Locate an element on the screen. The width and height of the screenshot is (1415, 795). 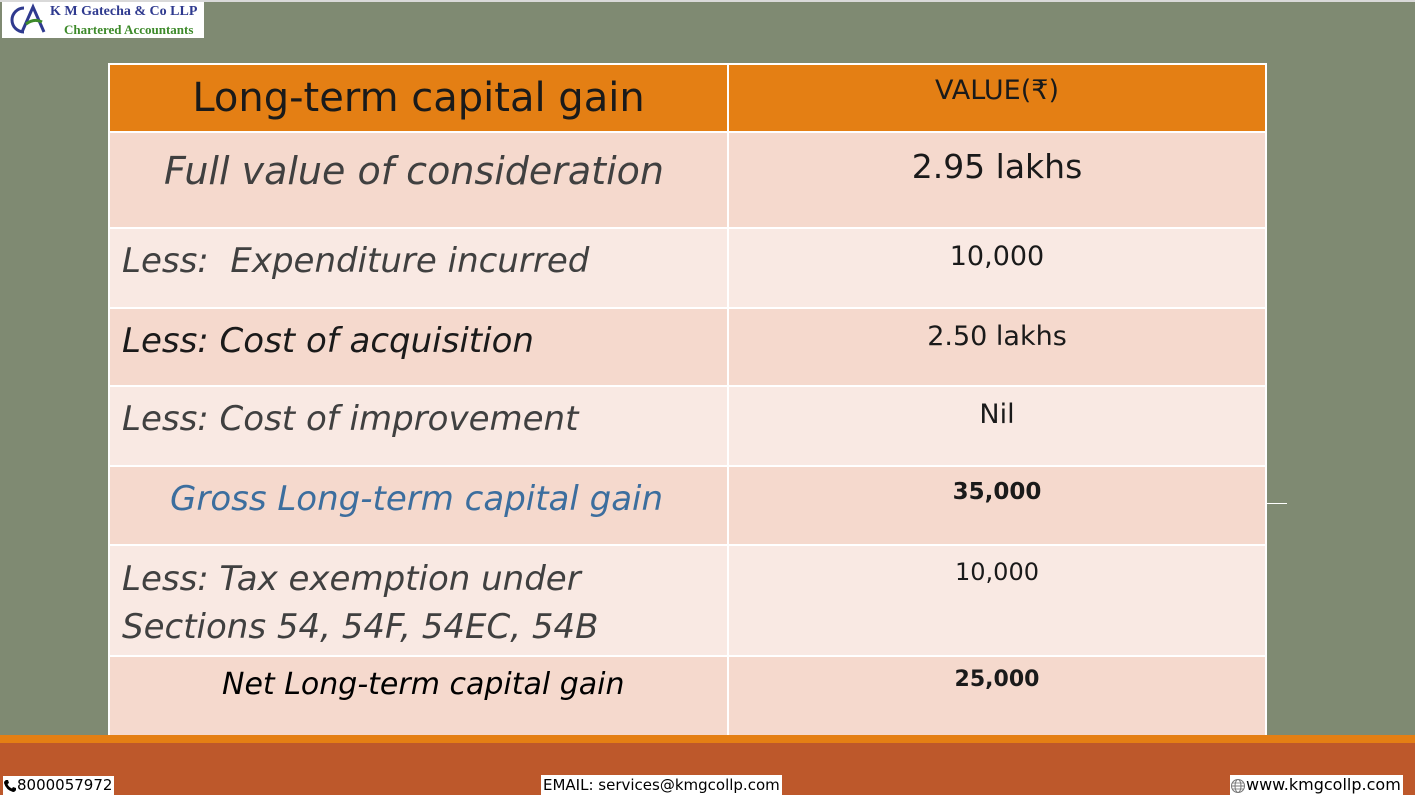
row-value: 2.95 lakhs is located at coordinates (997, 180).